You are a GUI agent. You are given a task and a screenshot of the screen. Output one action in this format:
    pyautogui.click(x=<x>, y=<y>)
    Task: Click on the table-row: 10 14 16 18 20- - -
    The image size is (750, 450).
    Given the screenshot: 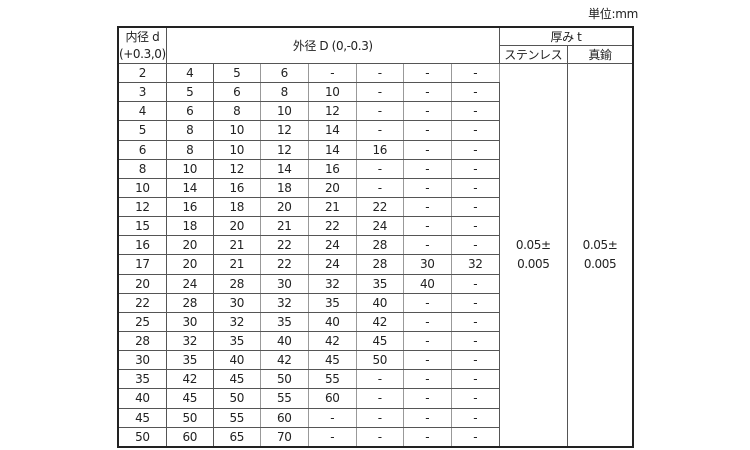 What is the action you would take?
    pyautogui.click(x=375, y=187)
    